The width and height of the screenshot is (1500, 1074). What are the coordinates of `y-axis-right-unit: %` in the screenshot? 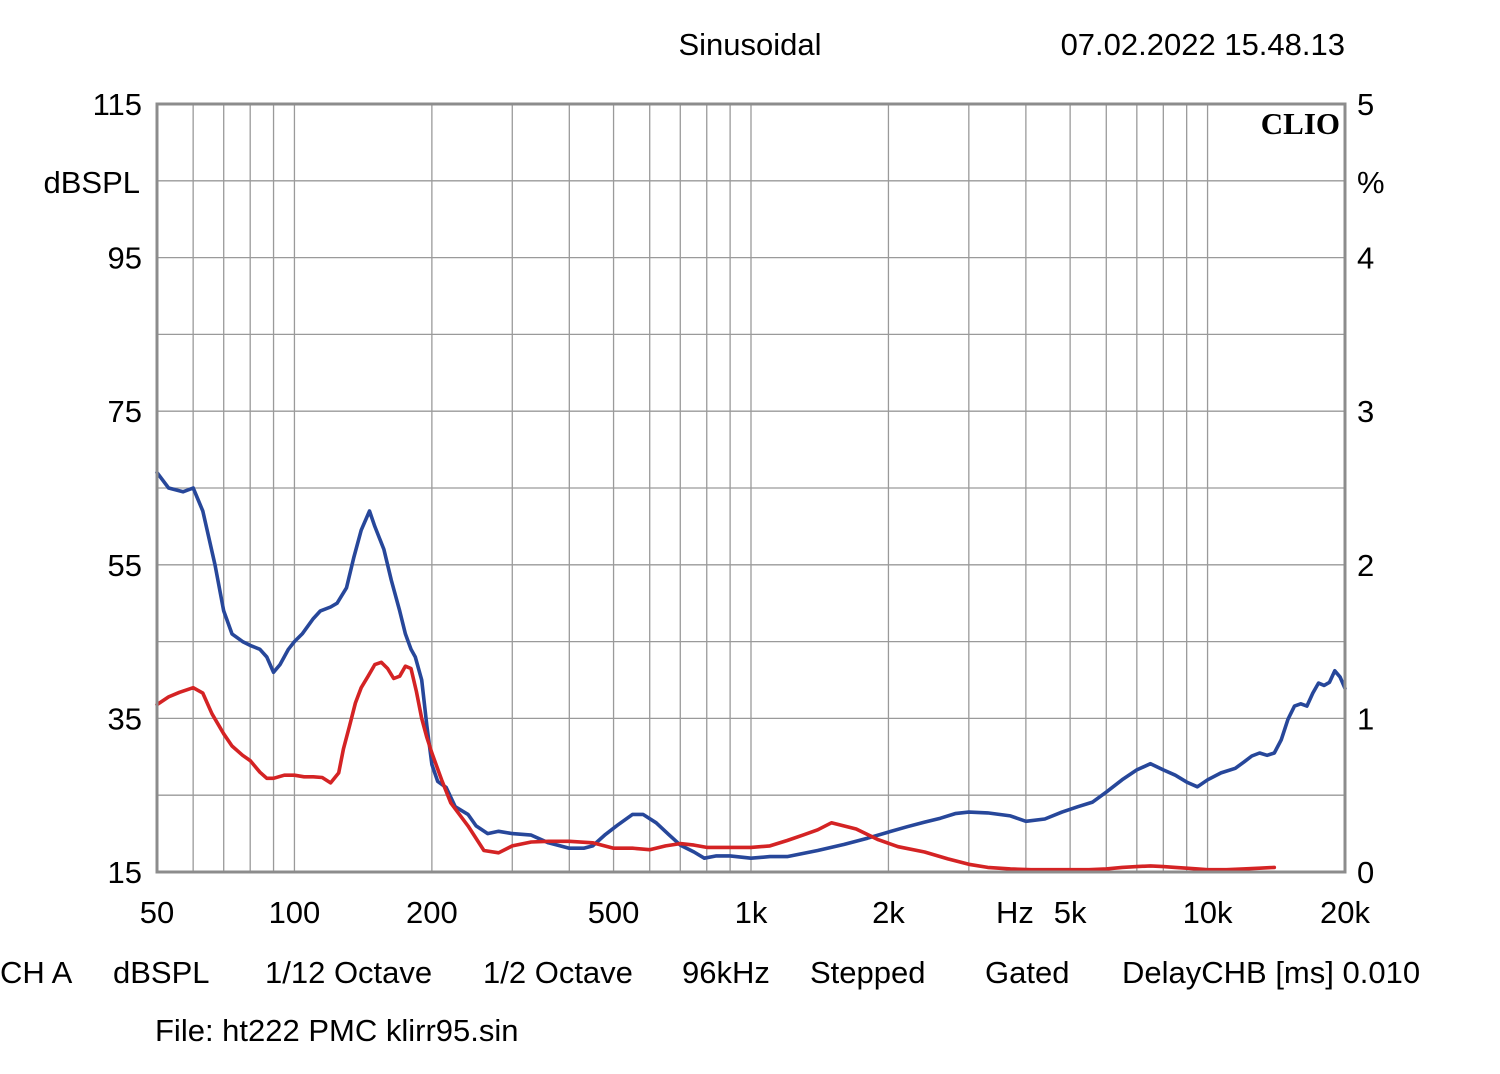 It's located at (1371, 182).